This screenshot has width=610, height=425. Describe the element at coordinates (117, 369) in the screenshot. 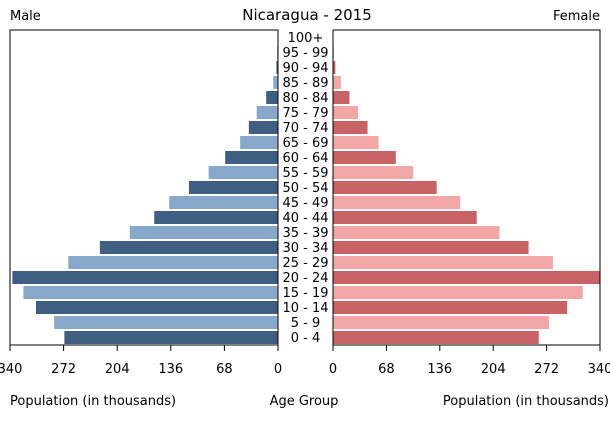

I see `male-x-tick-label: 204` at that location.